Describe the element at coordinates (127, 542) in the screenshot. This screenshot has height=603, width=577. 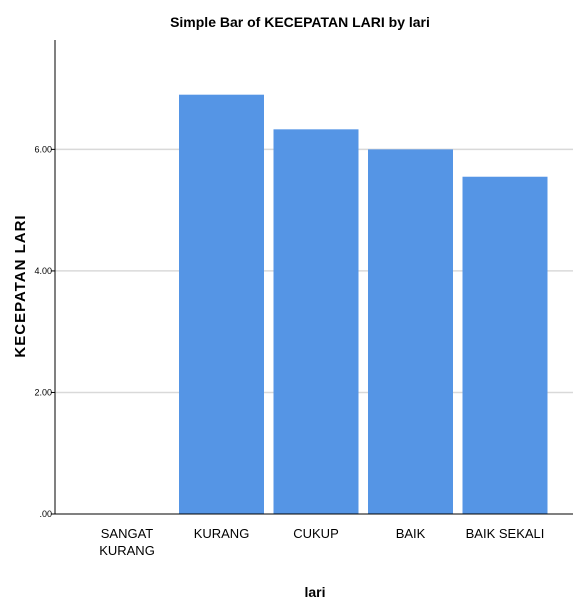
I see `x-category-label: SANGAT KURANG` at that location.